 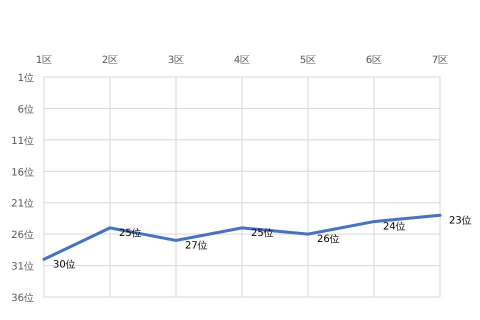 I want to click on line-series, so click(x=242, y=237).